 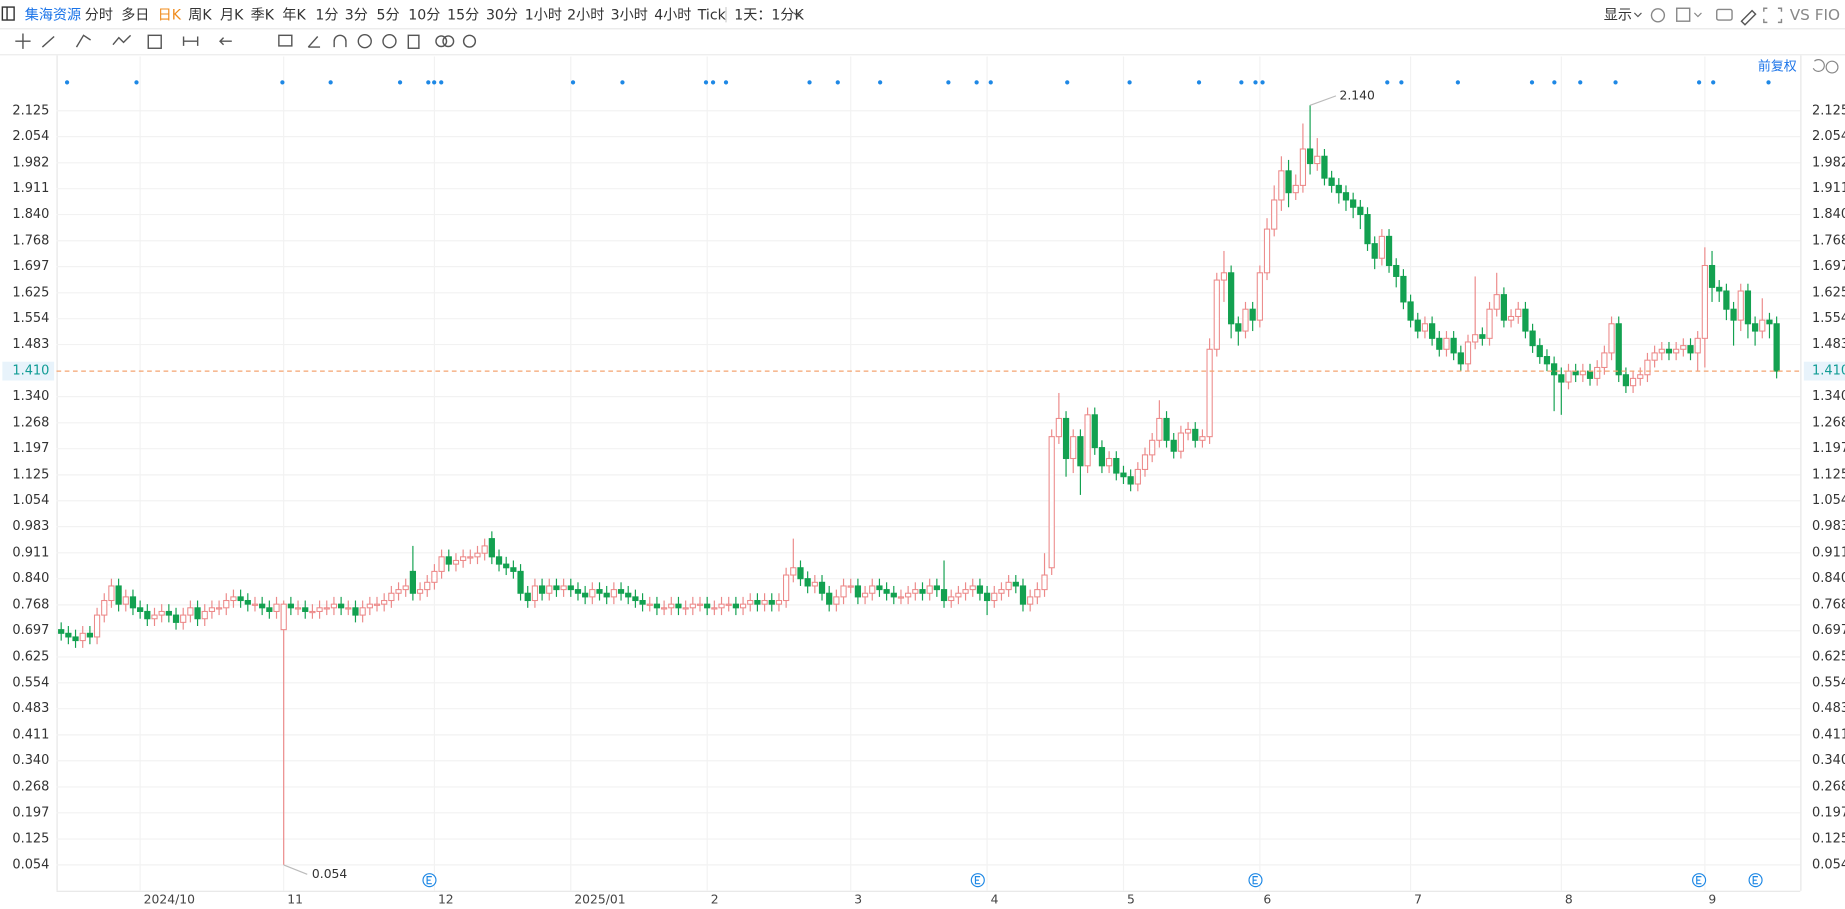 I want to click on y-tick-label-right: 1.554, so click(x=1828, y=318).